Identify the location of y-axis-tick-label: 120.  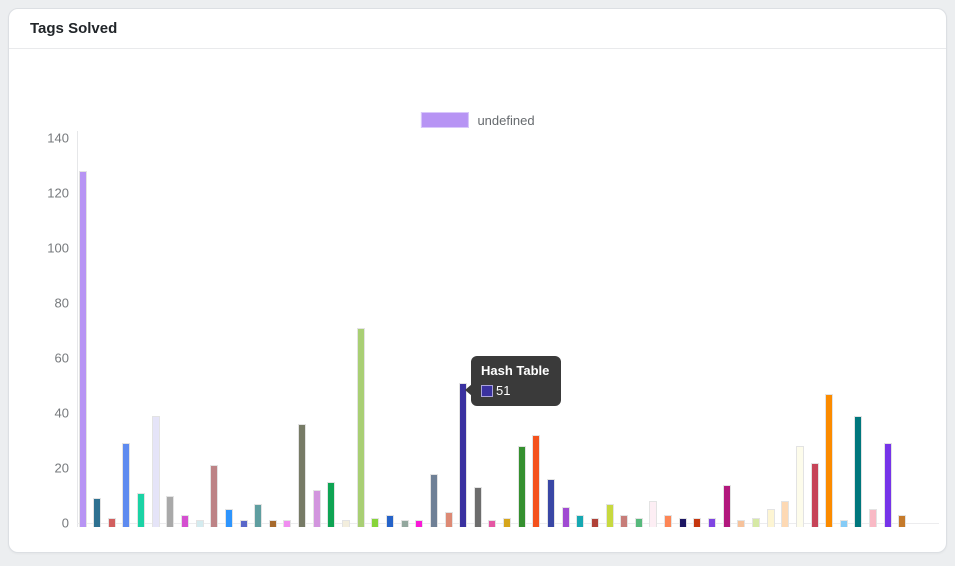
(58, 193).